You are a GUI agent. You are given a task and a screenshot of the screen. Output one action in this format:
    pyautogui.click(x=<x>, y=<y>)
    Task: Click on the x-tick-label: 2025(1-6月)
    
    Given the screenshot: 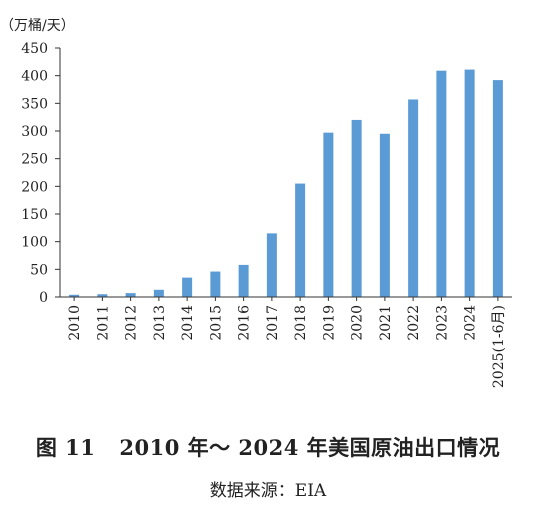 What is the action you would take?
    pyautogui.click(x=499, y=346)
    